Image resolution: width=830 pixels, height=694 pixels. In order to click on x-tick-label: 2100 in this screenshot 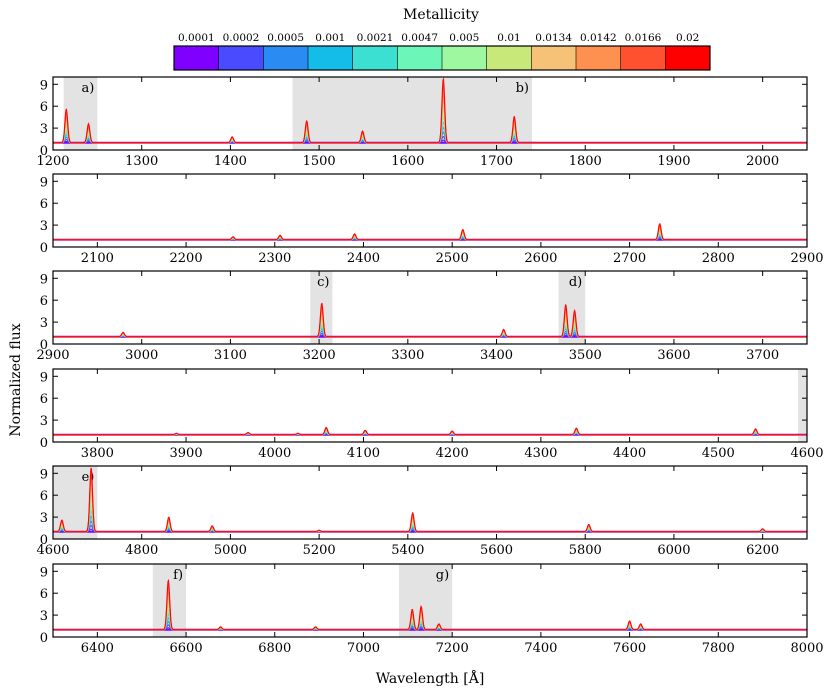, I will do `click(97, 258)`.